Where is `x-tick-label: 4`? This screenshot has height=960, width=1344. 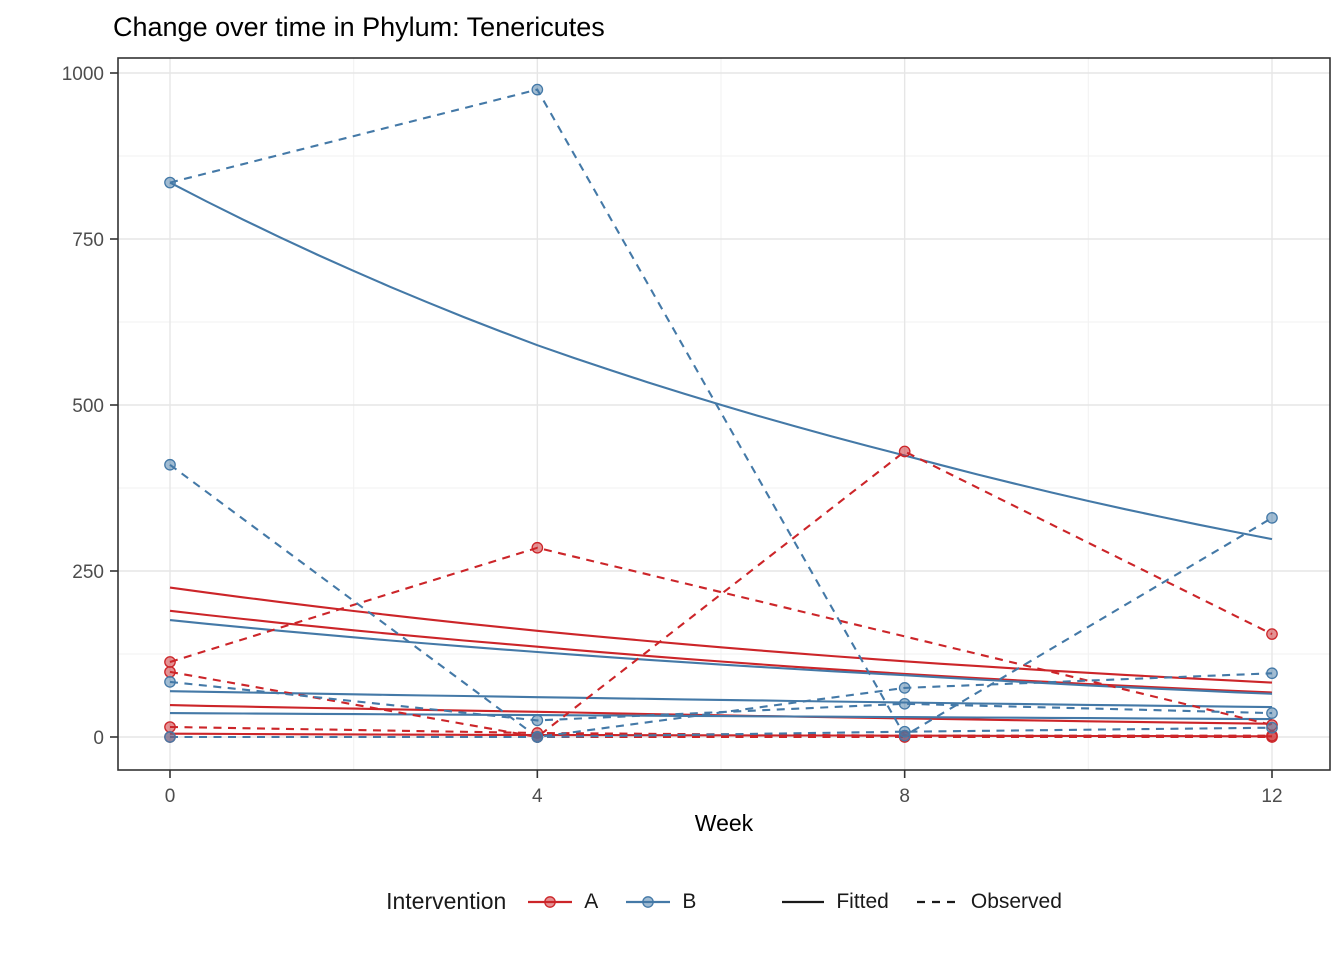 x-tick-label: 4 is located at coordinates (537, 796).